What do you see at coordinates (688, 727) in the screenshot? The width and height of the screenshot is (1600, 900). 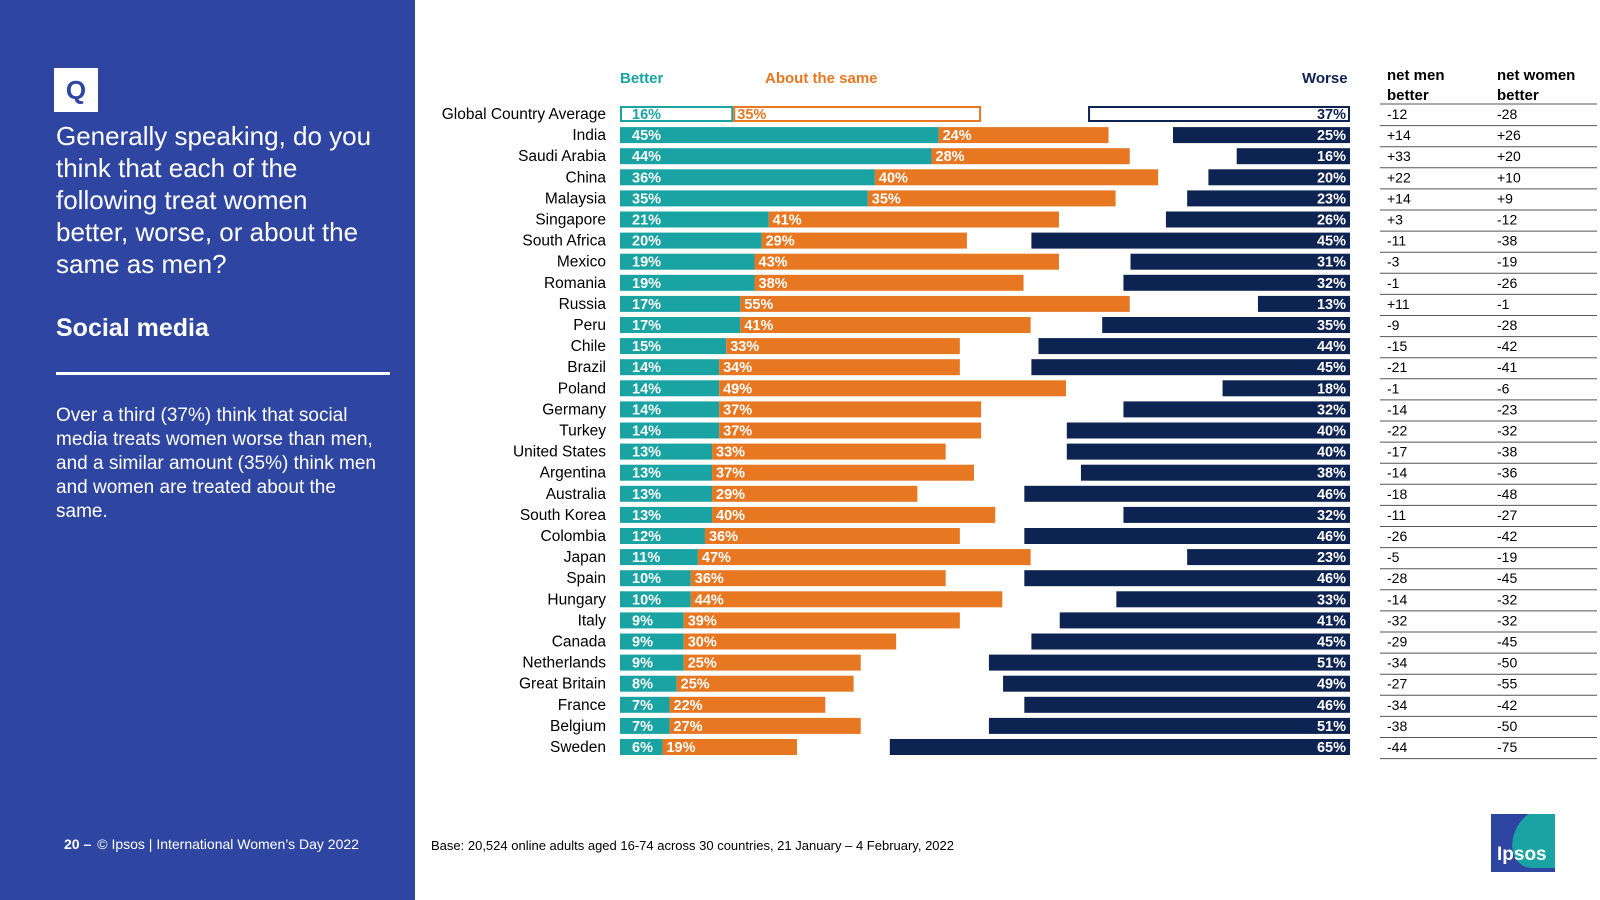 I see `label-about-same: 27%` at bounding box center [688, 727].